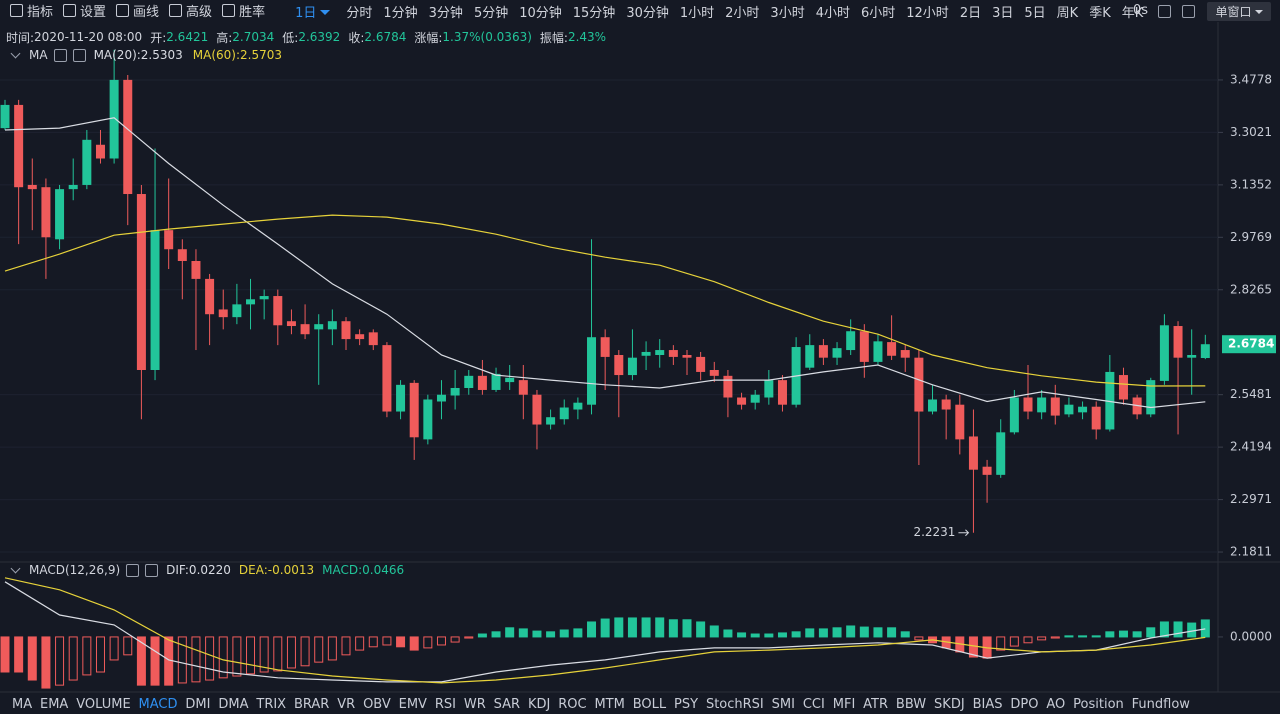 The width and height of the screenshot is (1280, 714). Describe the element at coordinates (647, 13) in the screenshot. I see `interval-button: 30分钟` at that location.